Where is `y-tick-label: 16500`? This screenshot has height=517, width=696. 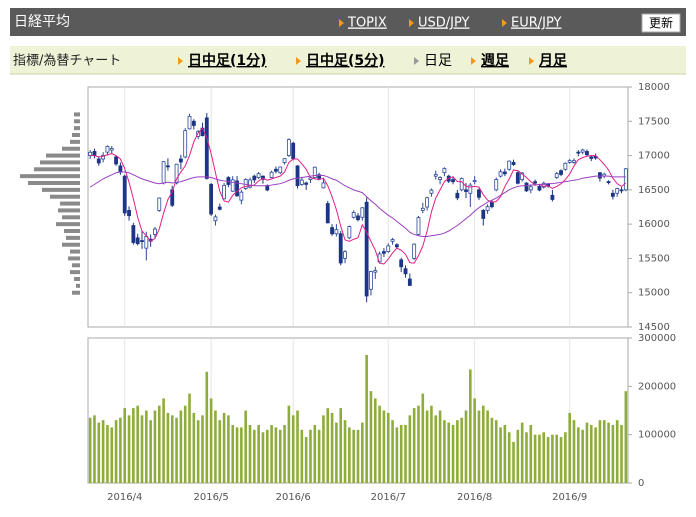 y-tick-label: 16500 is located at coordinates (654, 190).